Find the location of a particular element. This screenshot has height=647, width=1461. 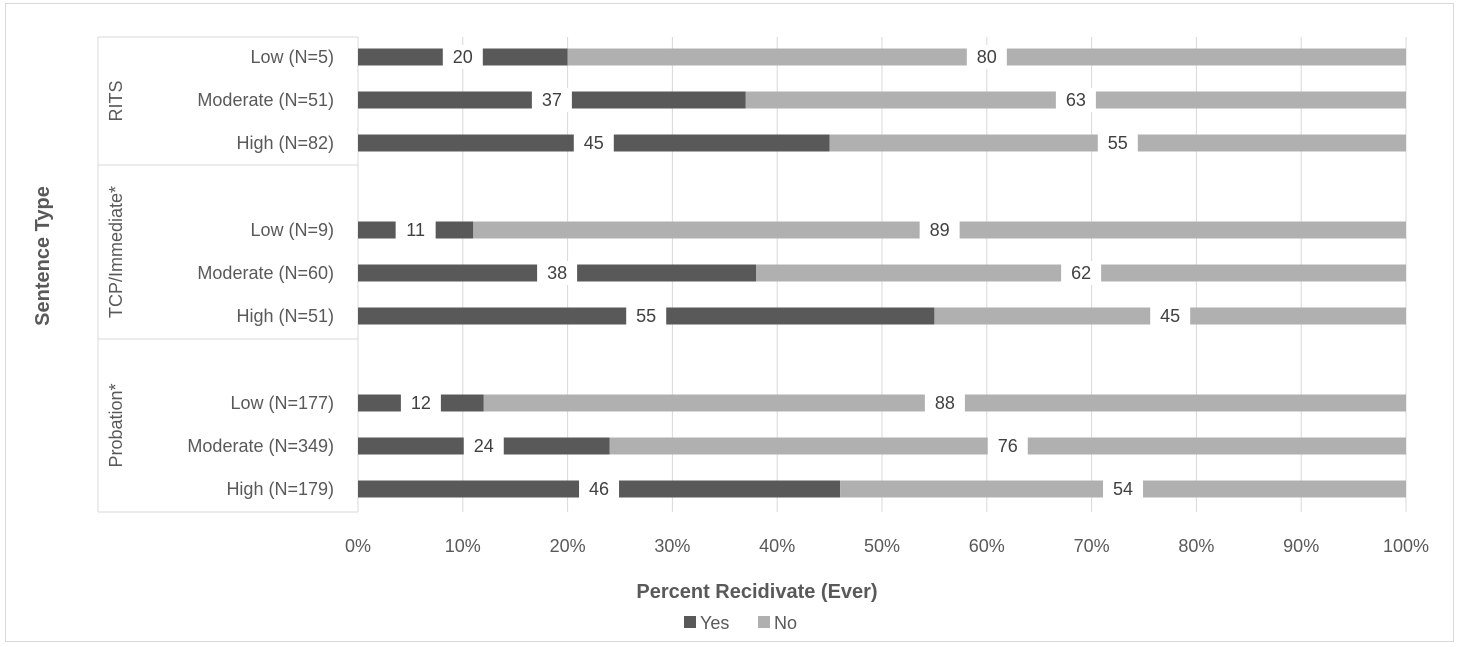

data-label-yes: 37 is located at coordinates (552, 100).